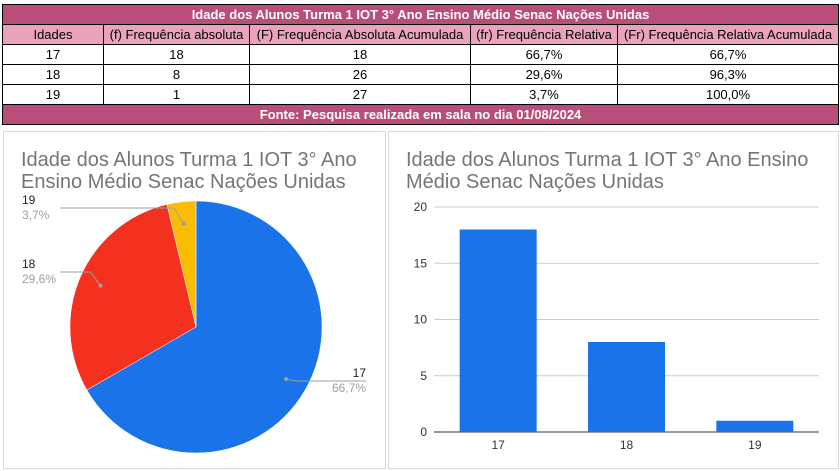 This screenshot has width=840, height=471. Describe the element at coordinates (29, 264) in the screenshot. I see `pie-slice-label: 18` at that location.